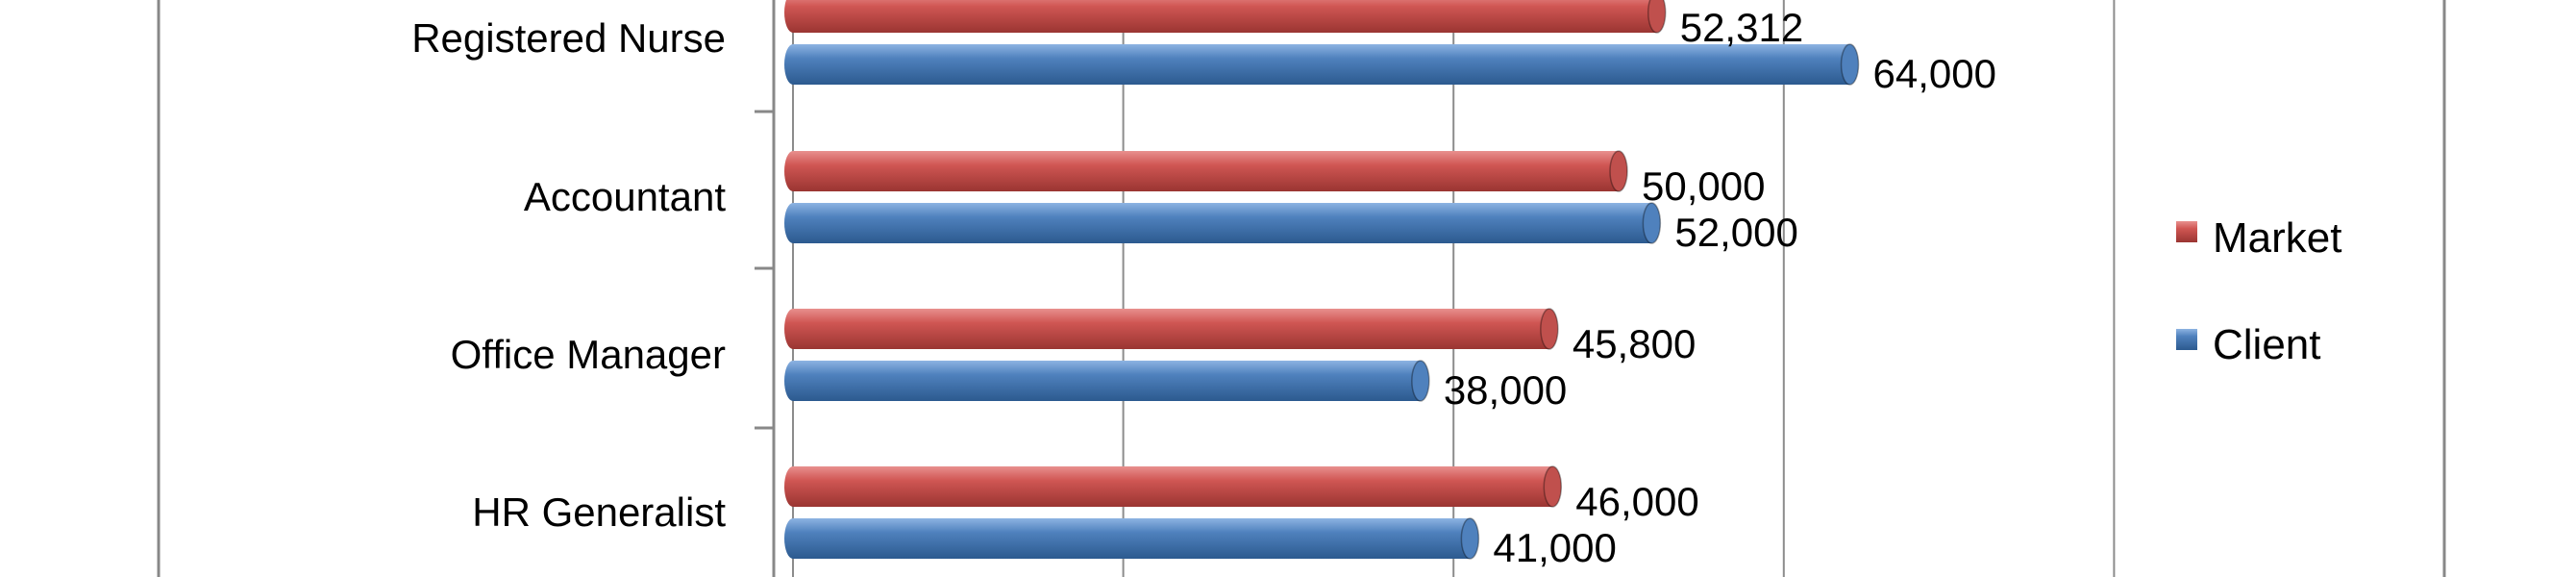 The height and width of the screenshot is (577, 2576). I want to click on legend-label-client: Client, so click(2267, 345).